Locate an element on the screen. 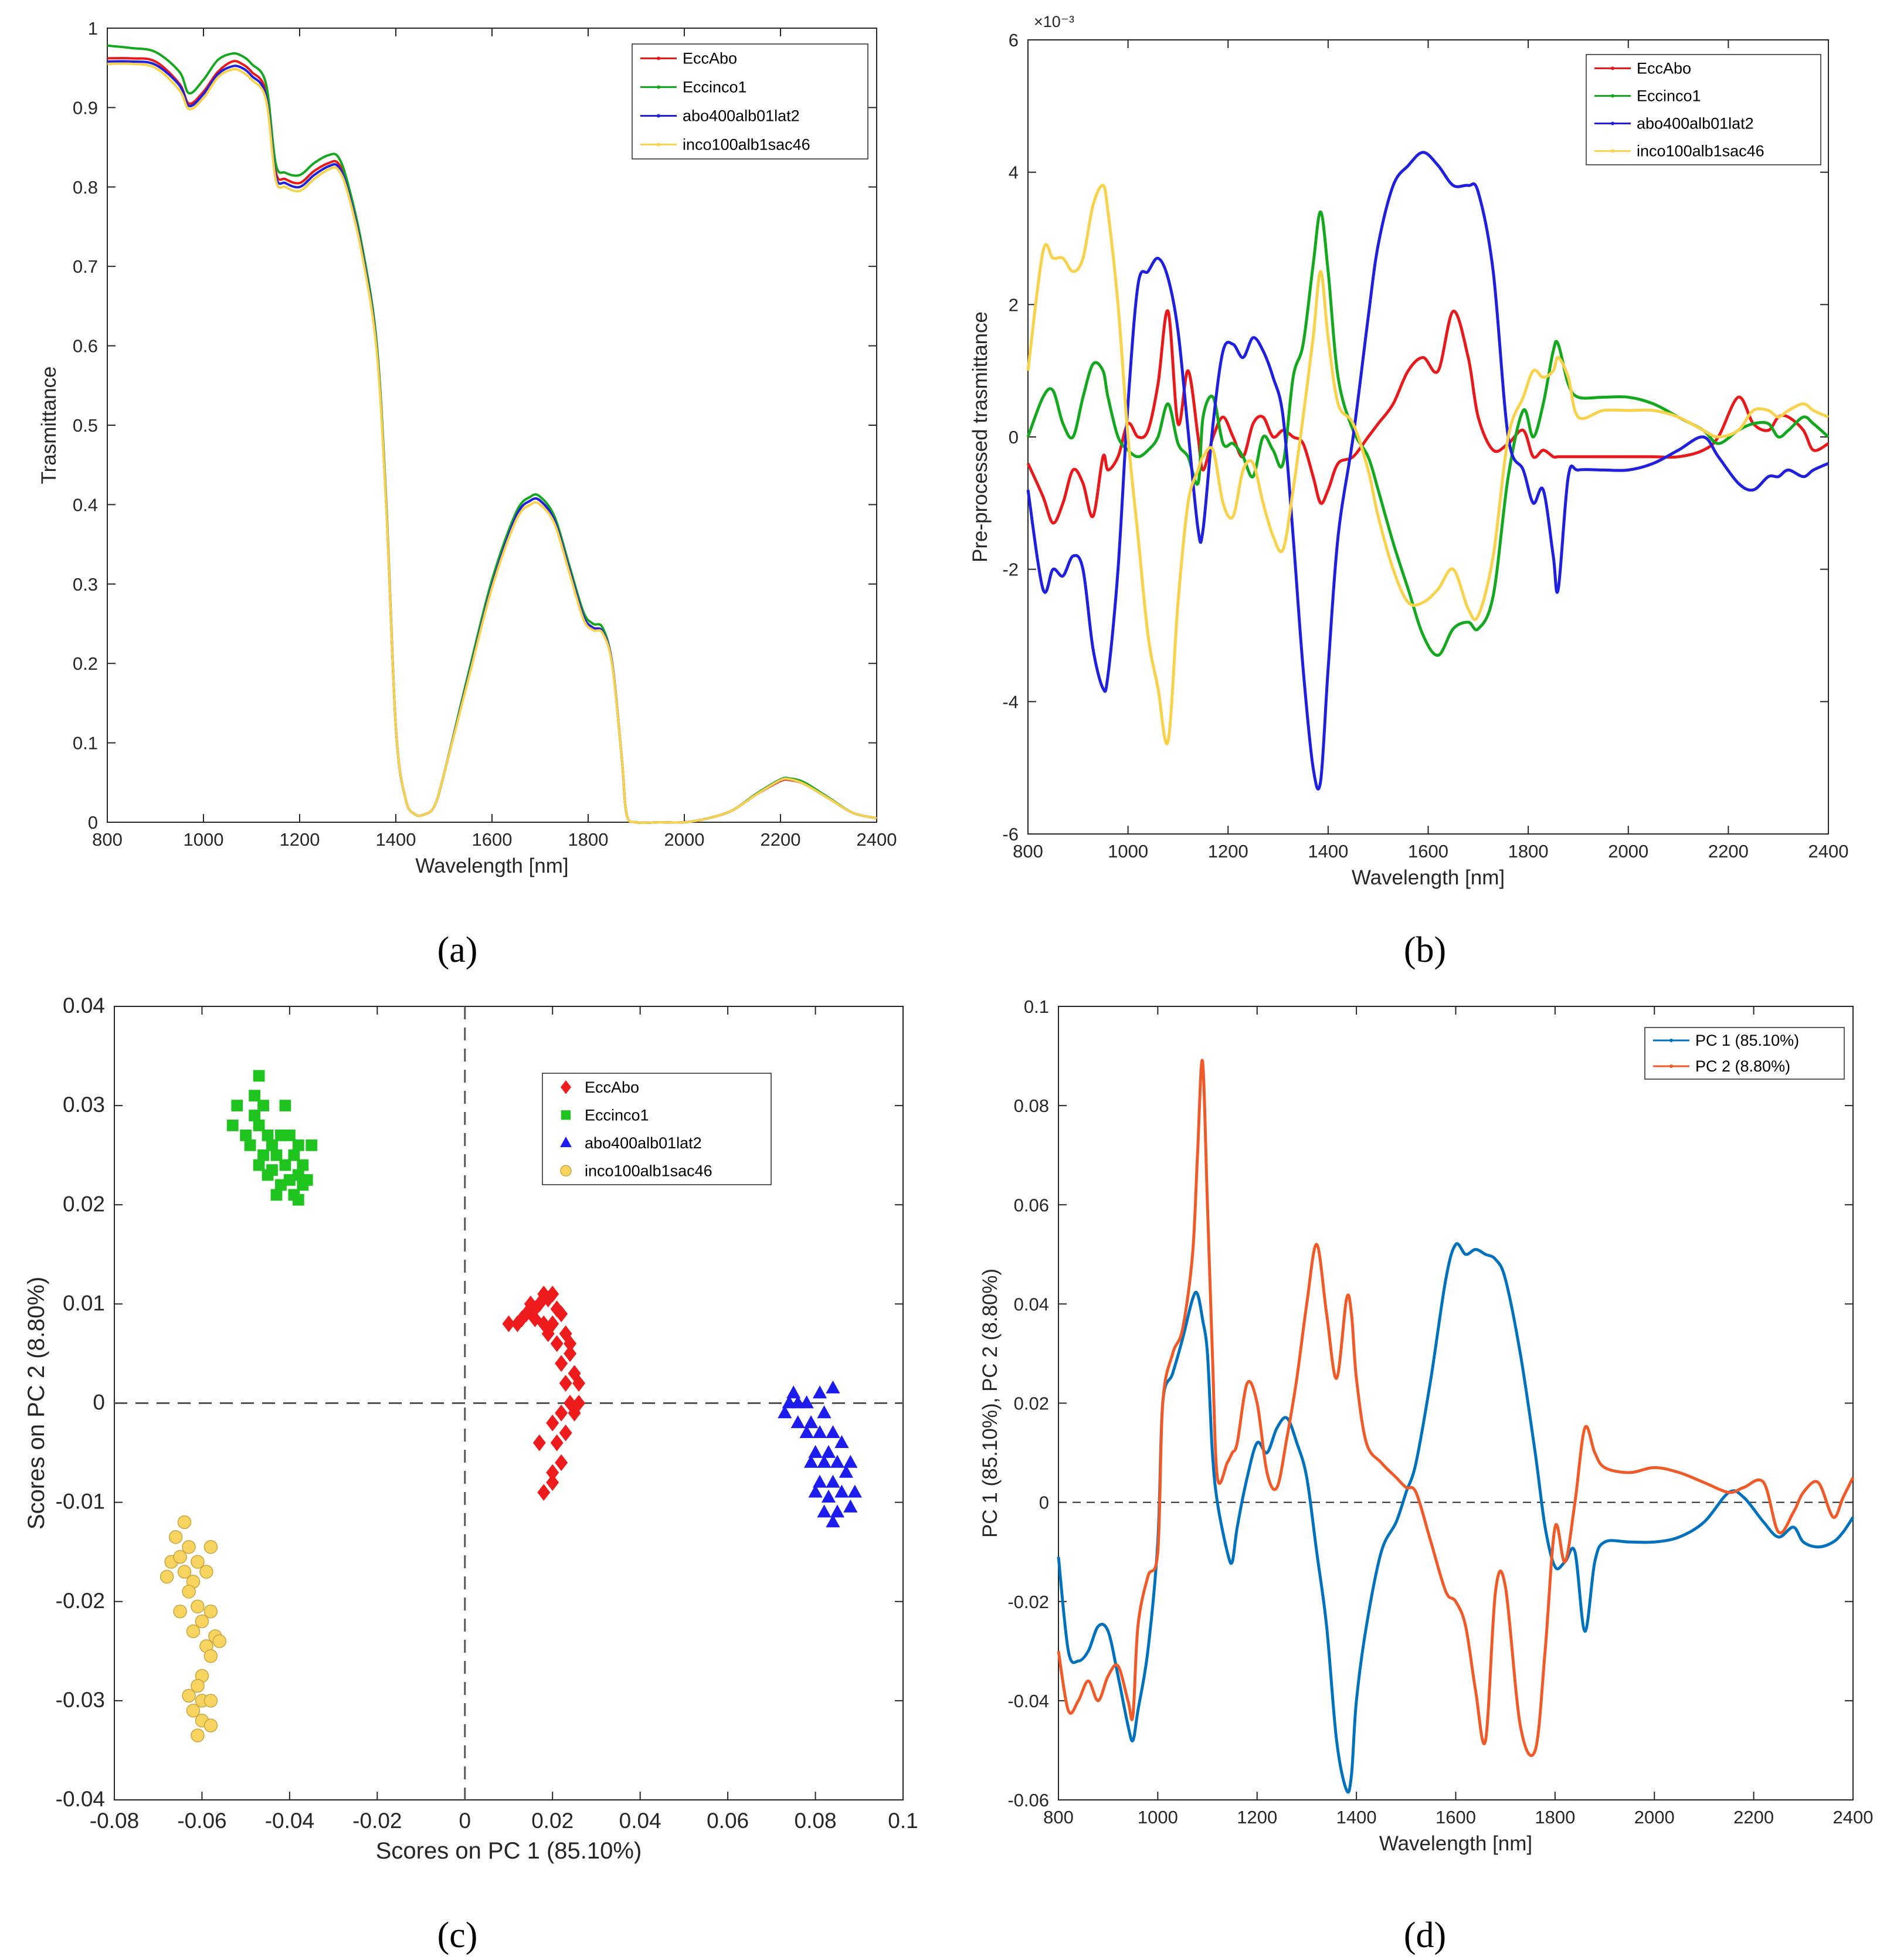 Image resolution: width=1880 pixels, height=1960 pixels. c-y-tick-label: 0 is located at coordinates (99, 1403).